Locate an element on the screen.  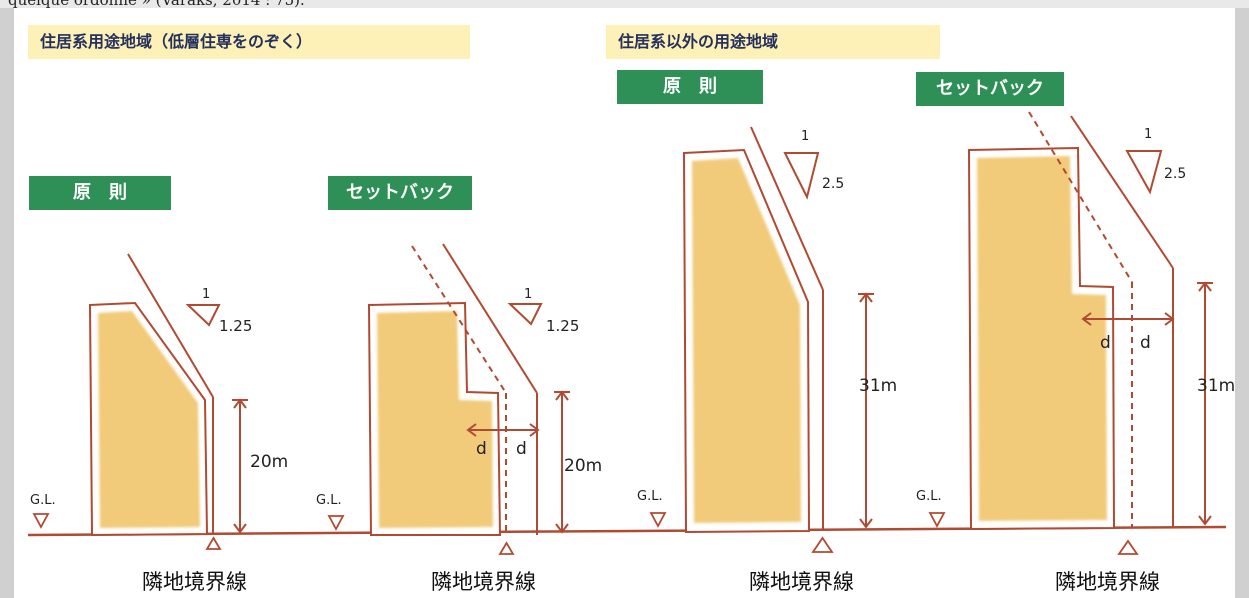
right-margin is located at coordinates (1242, 299).